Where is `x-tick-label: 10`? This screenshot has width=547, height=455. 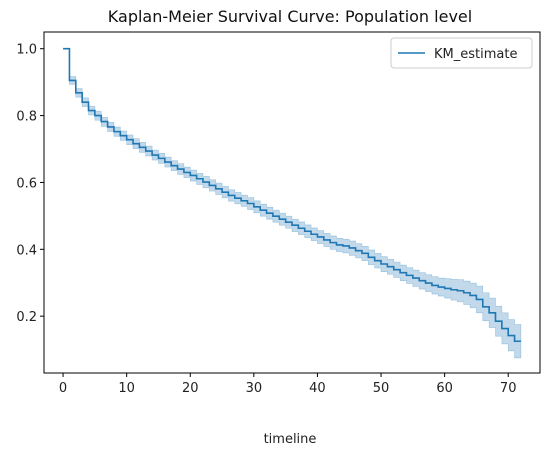
x-tick-label: 10 is located at coordinates (126, 388).